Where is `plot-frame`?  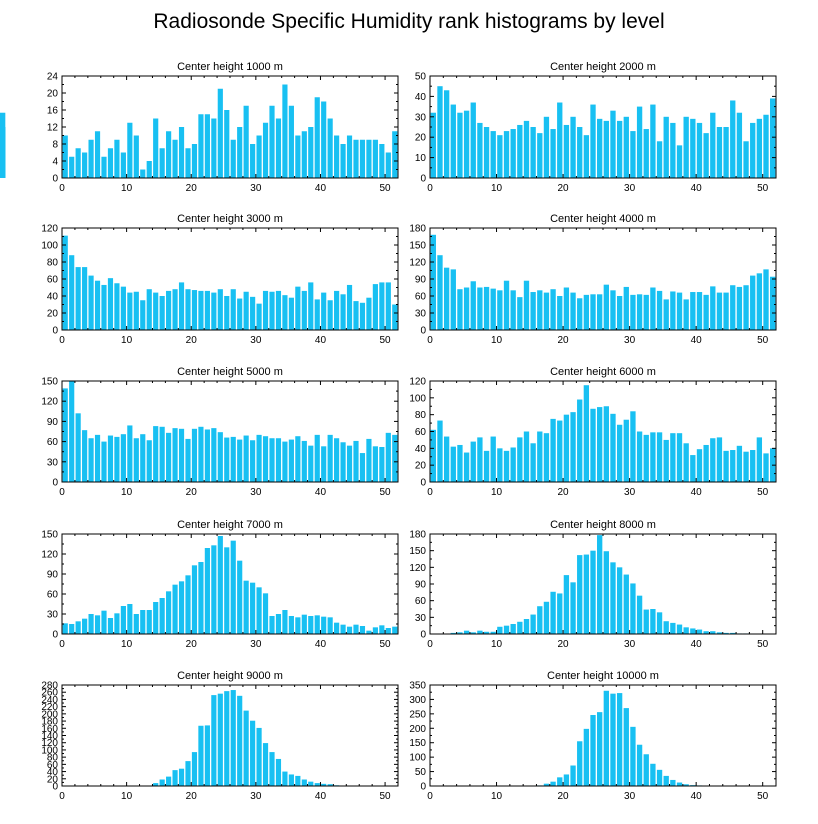 plot-frame is located at coordinates (603, 735).